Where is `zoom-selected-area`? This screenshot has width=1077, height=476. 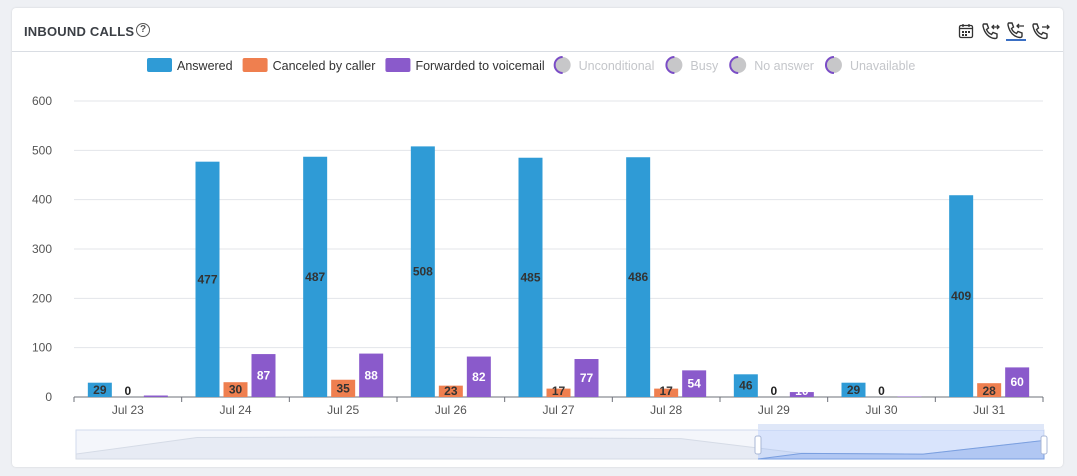
zoom-selected-area is located at coordinates (901, 449).